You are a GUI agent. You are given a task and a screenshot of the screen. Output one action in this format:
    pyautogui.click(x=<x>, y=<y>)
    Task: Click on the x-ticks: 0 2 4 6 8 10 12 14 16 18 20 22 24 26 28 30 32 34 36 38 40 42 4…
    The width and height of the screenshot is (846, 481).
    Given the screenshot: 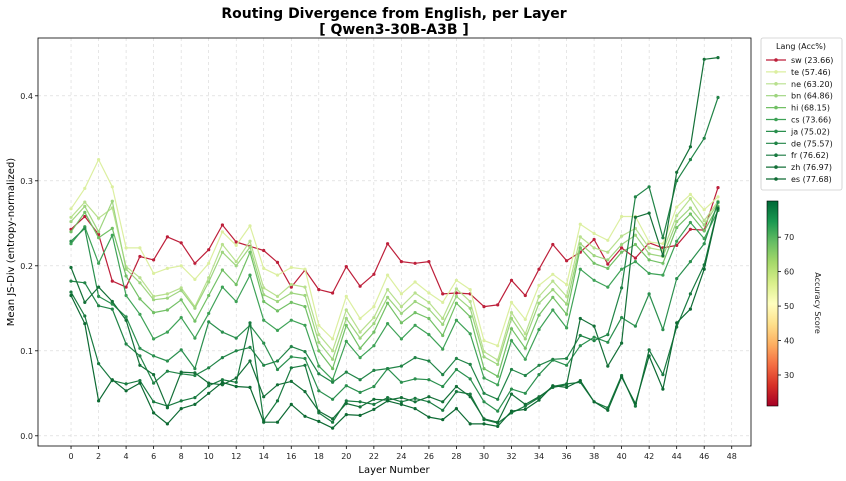 What is the action you would take?
    pyautogui.click(x=402, y=453)
    